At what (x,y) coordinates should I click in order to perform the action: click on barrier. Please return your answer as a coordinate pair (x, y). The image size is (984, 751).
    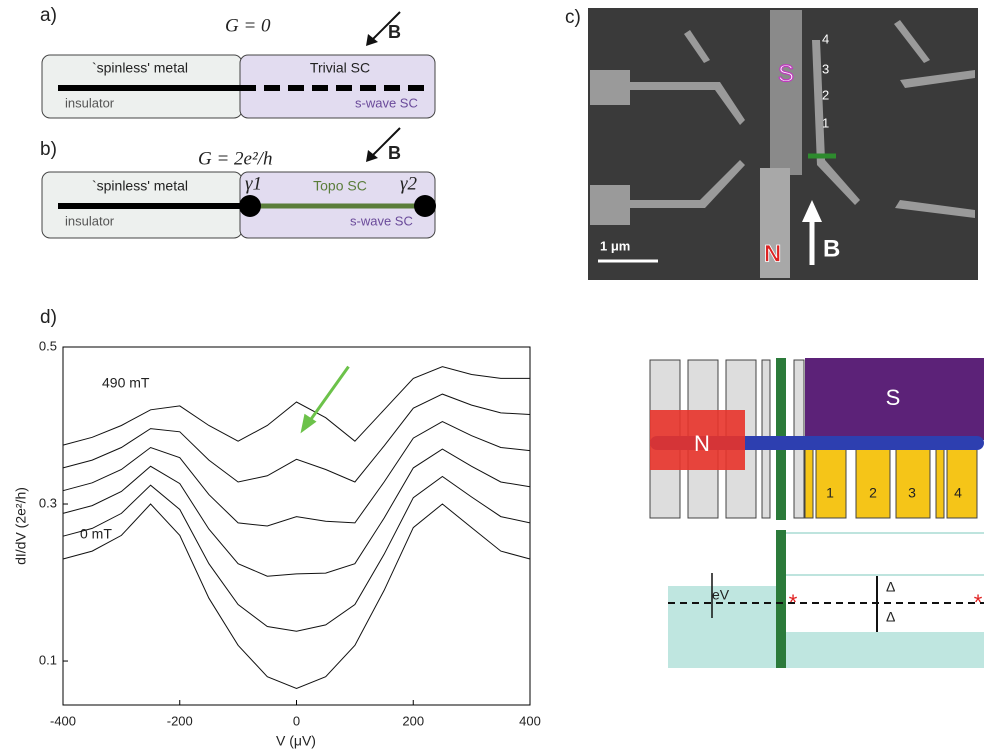
    Looking at the image, I should click on (781, 599).